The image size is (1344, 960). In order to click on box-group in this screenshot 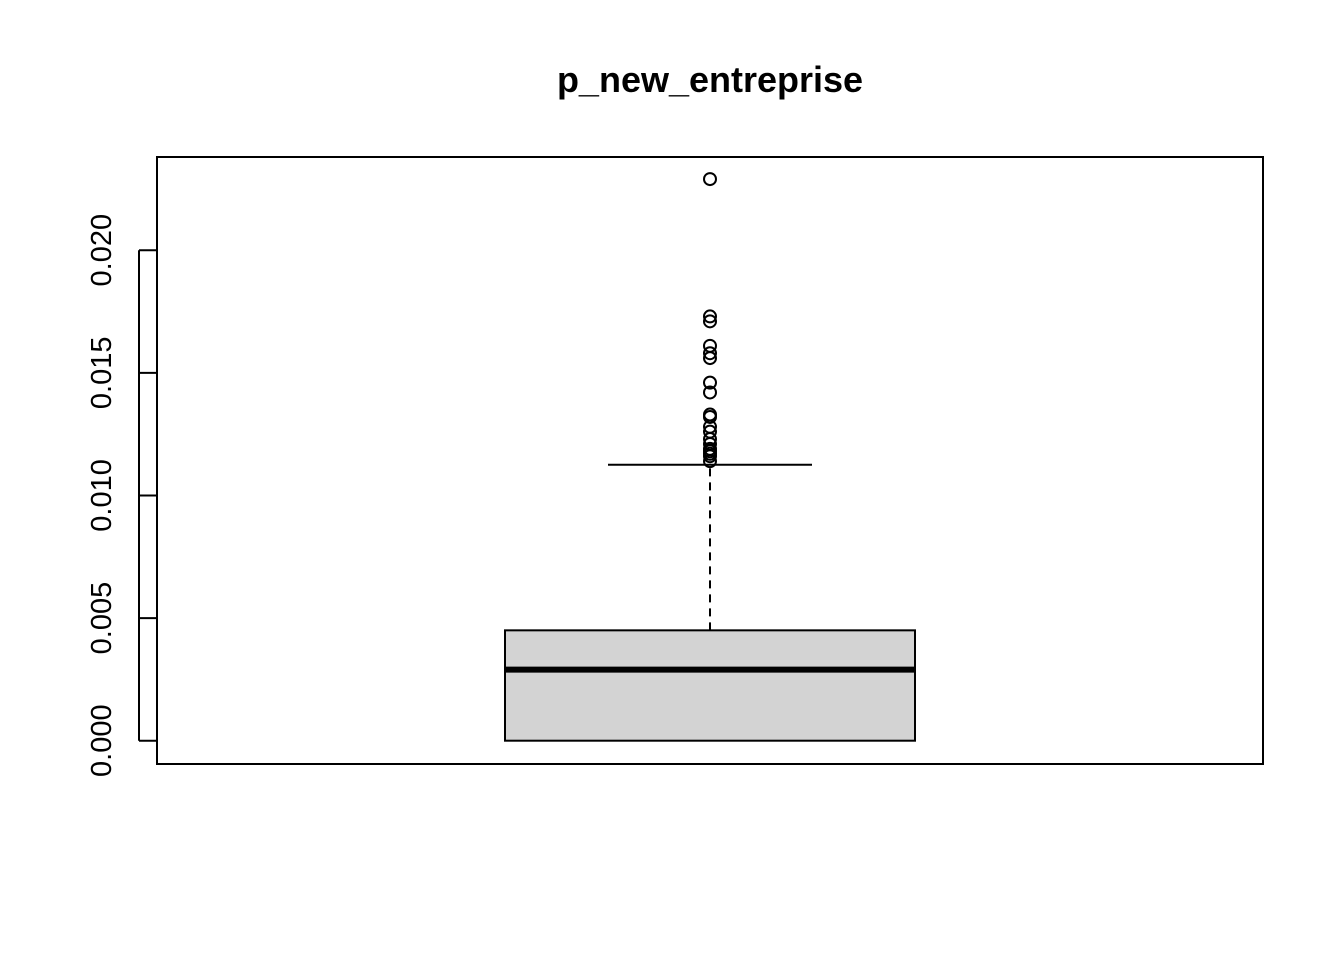, I will do `click(710, 602)`.